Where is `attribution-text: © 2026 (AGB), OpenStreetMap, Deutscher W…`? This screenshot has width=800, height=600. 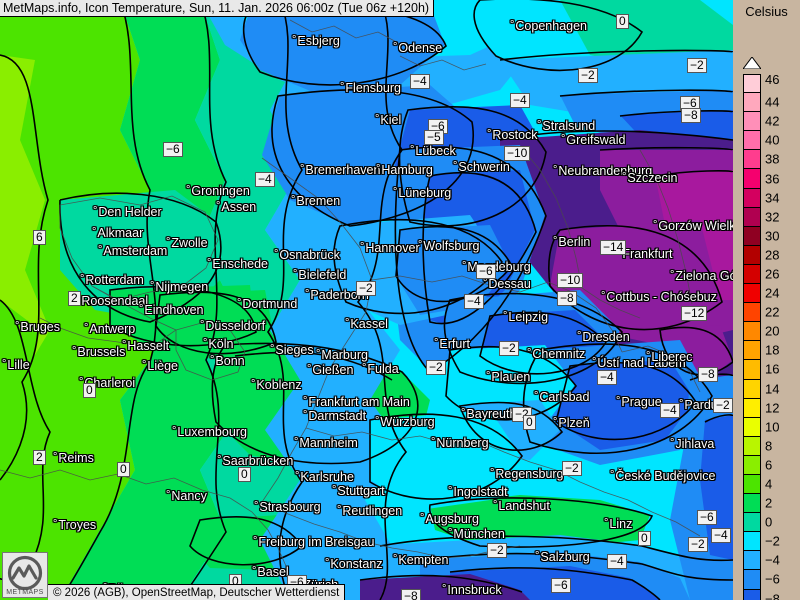 attribution-text: © 2026 (AGB), OpenStreetMap, Deutscher W… is located at coordinates (196, 592).